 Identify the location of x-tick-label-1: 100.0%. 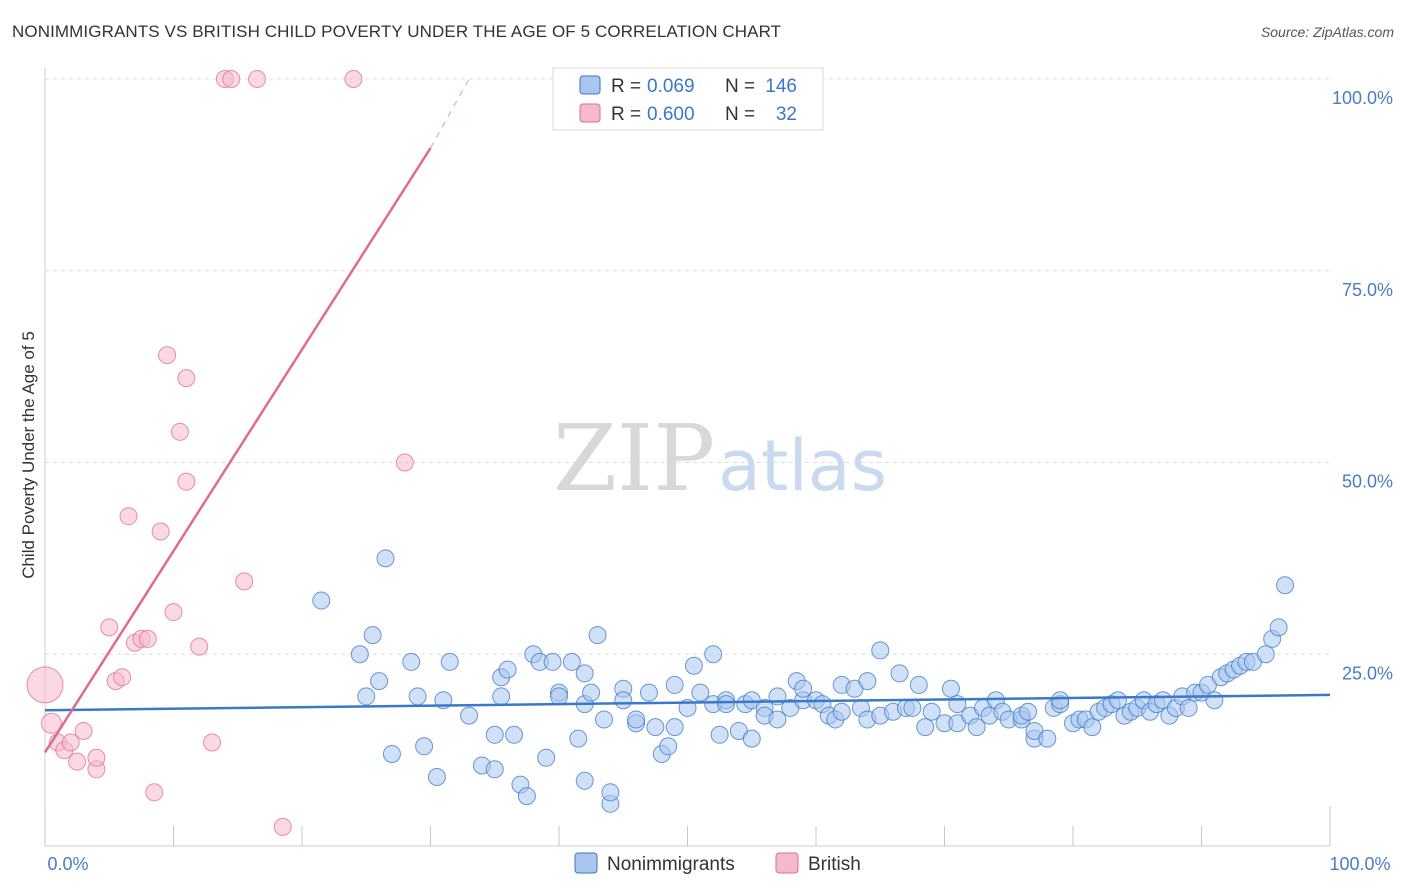
(1359, 864).